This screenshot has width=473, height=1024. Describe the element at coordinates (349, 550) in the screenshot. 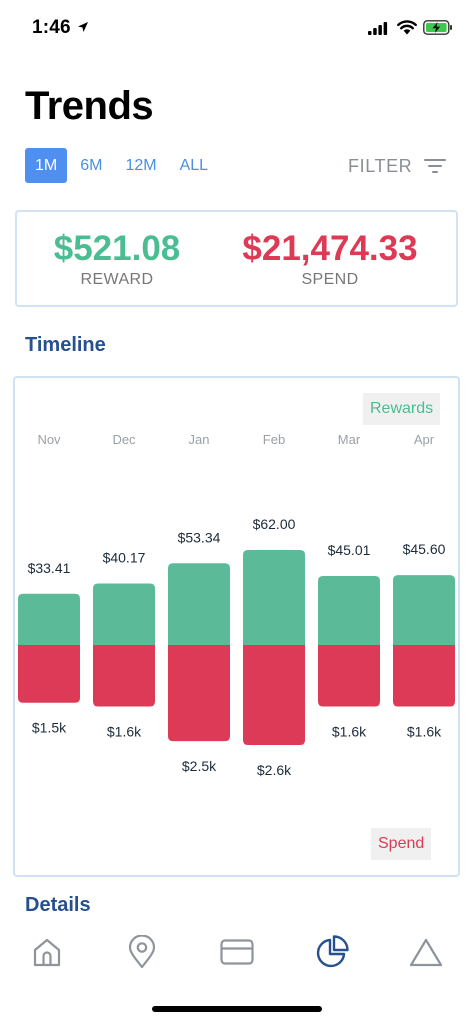

I see `reward-value-label: $45.01` at that location.